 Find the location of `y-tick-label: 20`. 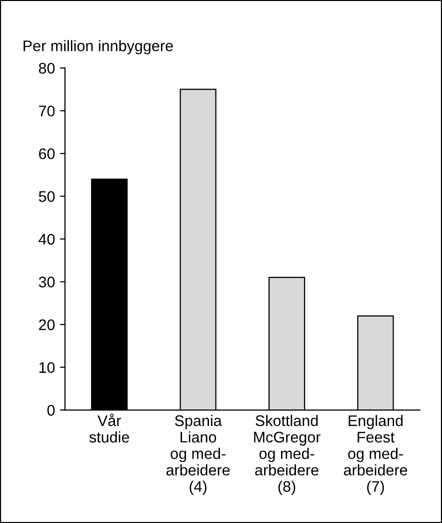

y-tick-label: 20 is located at coordinates (47, 324).